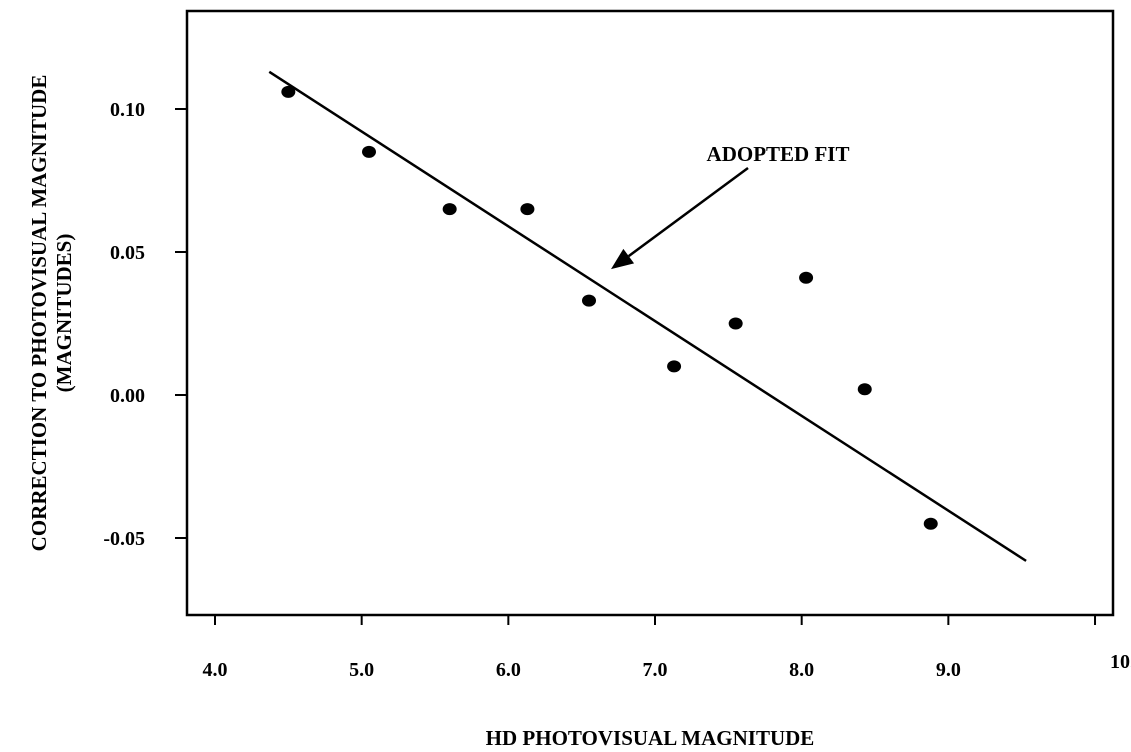 Image resolution: width=1131 pixels, height=752 pixels. Describe the element at coordinates (127, 110) in the screenshot. I see `y-tick-label: 0.10` at that location.